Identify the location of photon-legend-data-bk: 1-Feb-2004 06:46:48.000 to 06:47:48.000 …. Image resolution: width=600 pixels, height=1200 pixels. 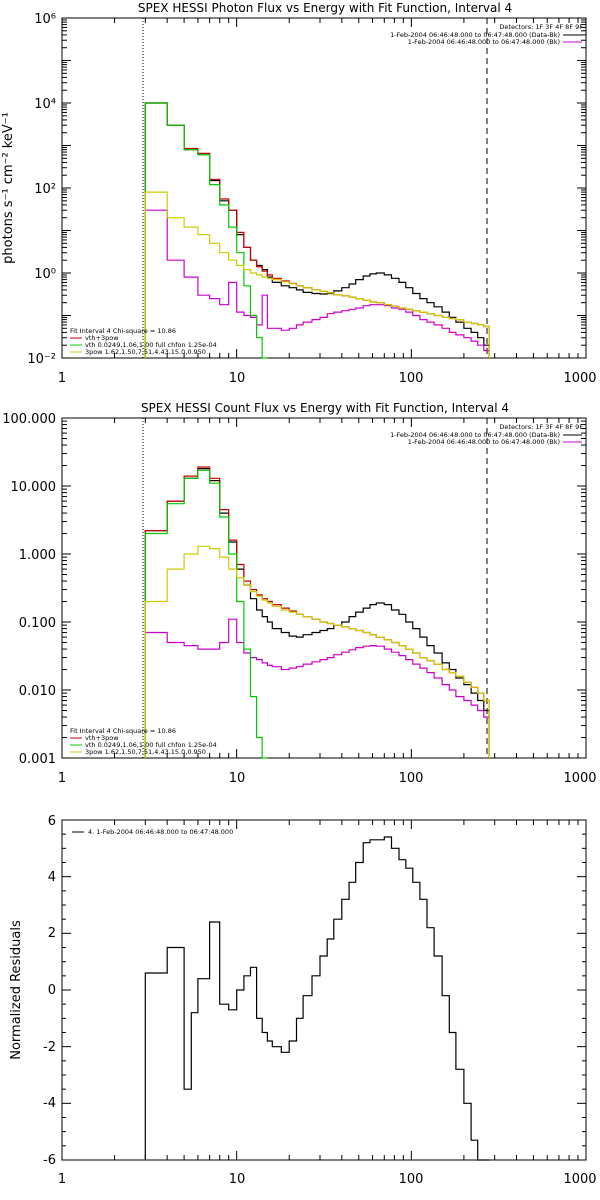
(475, 35).